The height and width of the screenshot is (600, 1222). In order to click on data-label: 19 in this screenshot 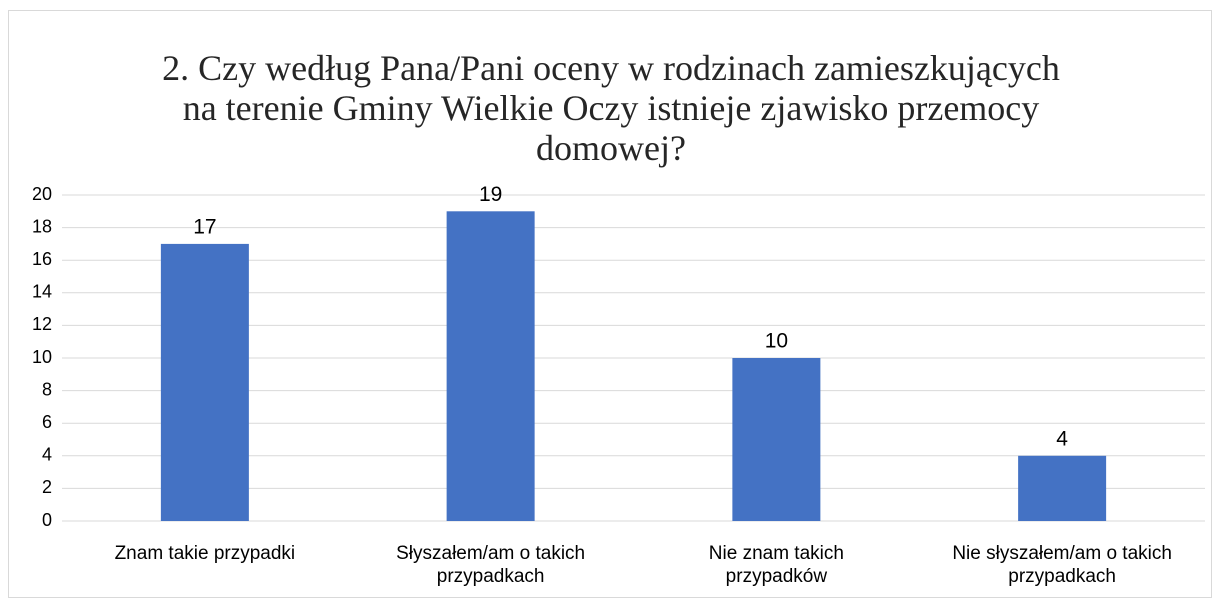, I will do `click(490, 194)`.